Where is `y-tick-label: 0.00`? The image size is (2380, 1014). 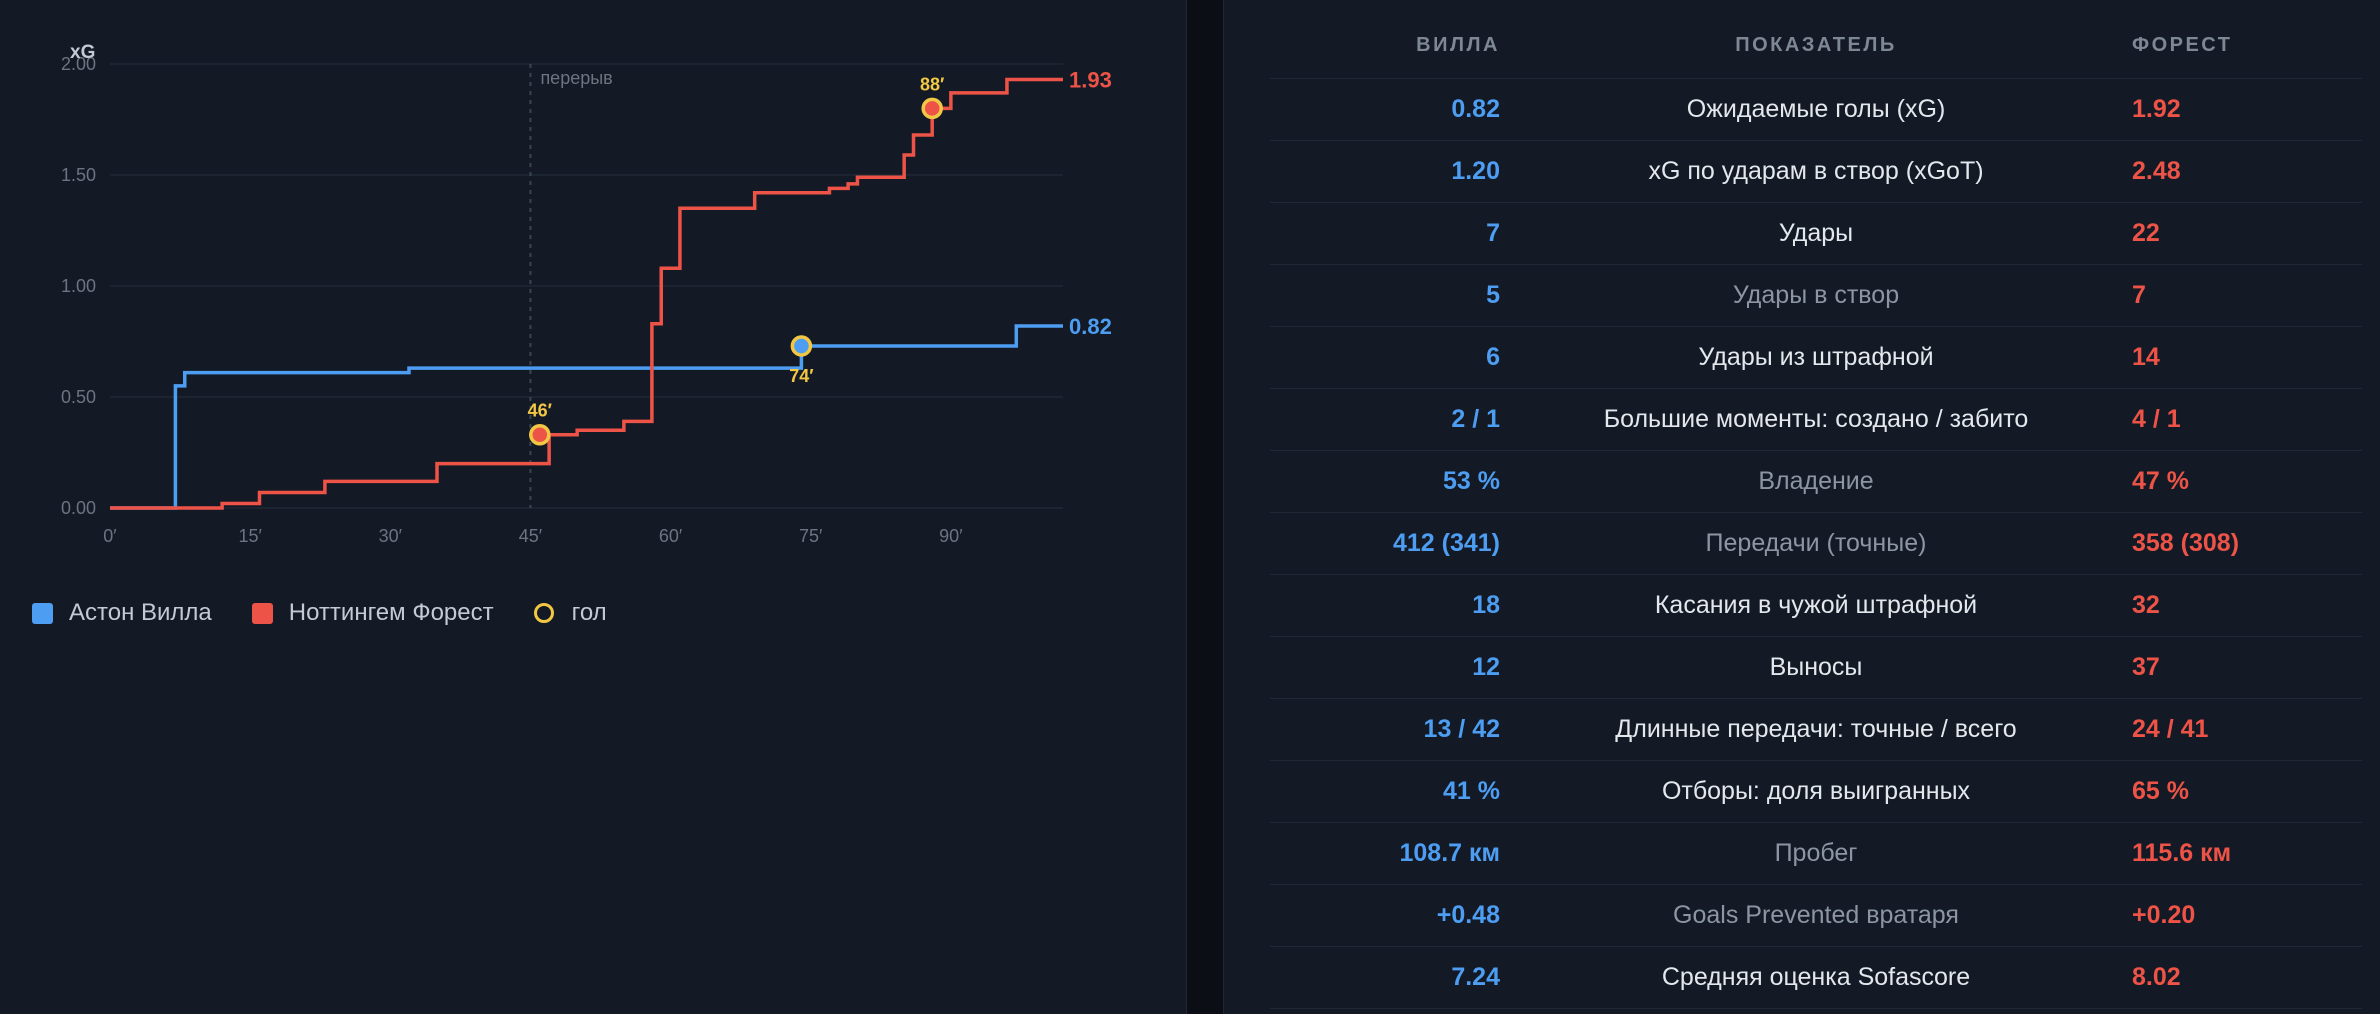
y-tick-label: 0.00 is located at coordinates (78, 508).